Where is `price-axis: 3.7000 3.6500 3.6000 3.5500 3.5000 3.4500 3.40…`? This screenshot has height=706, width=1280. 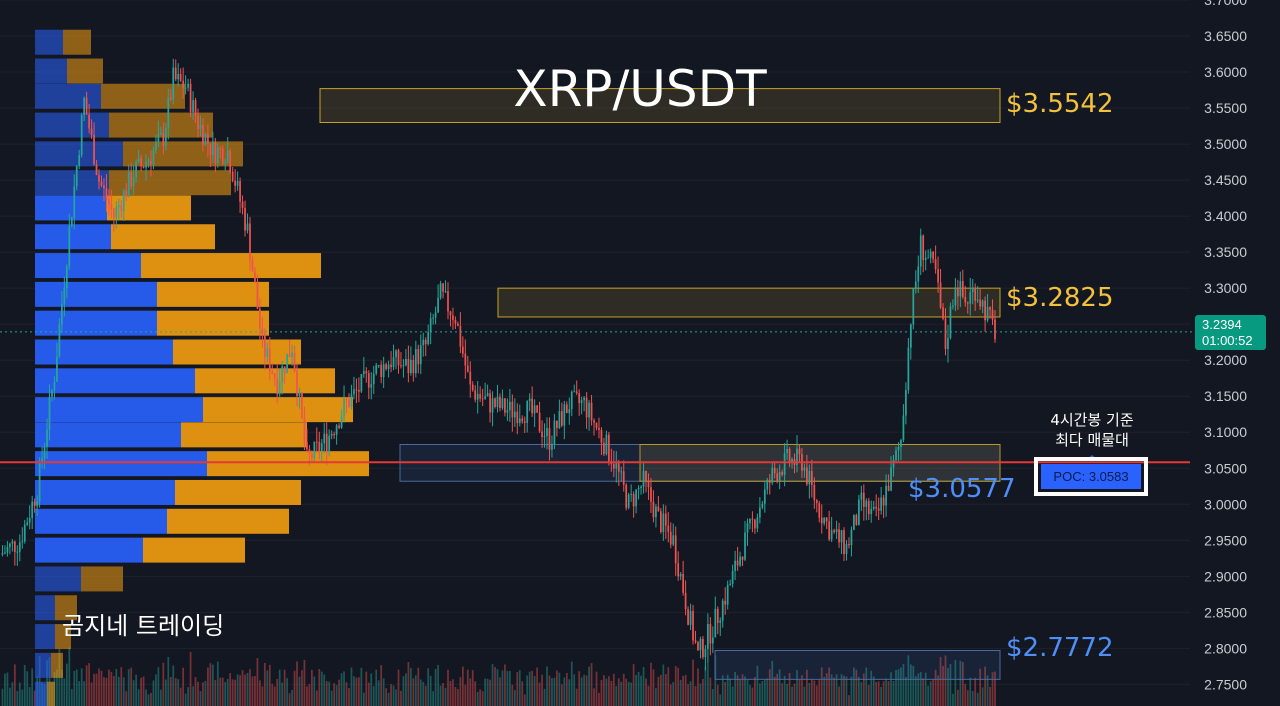 price-axis: 3.7000 3.6500 3.6000 3.5500 3.5000 3.4500 3.40… is located at coordinates (1225, 346).